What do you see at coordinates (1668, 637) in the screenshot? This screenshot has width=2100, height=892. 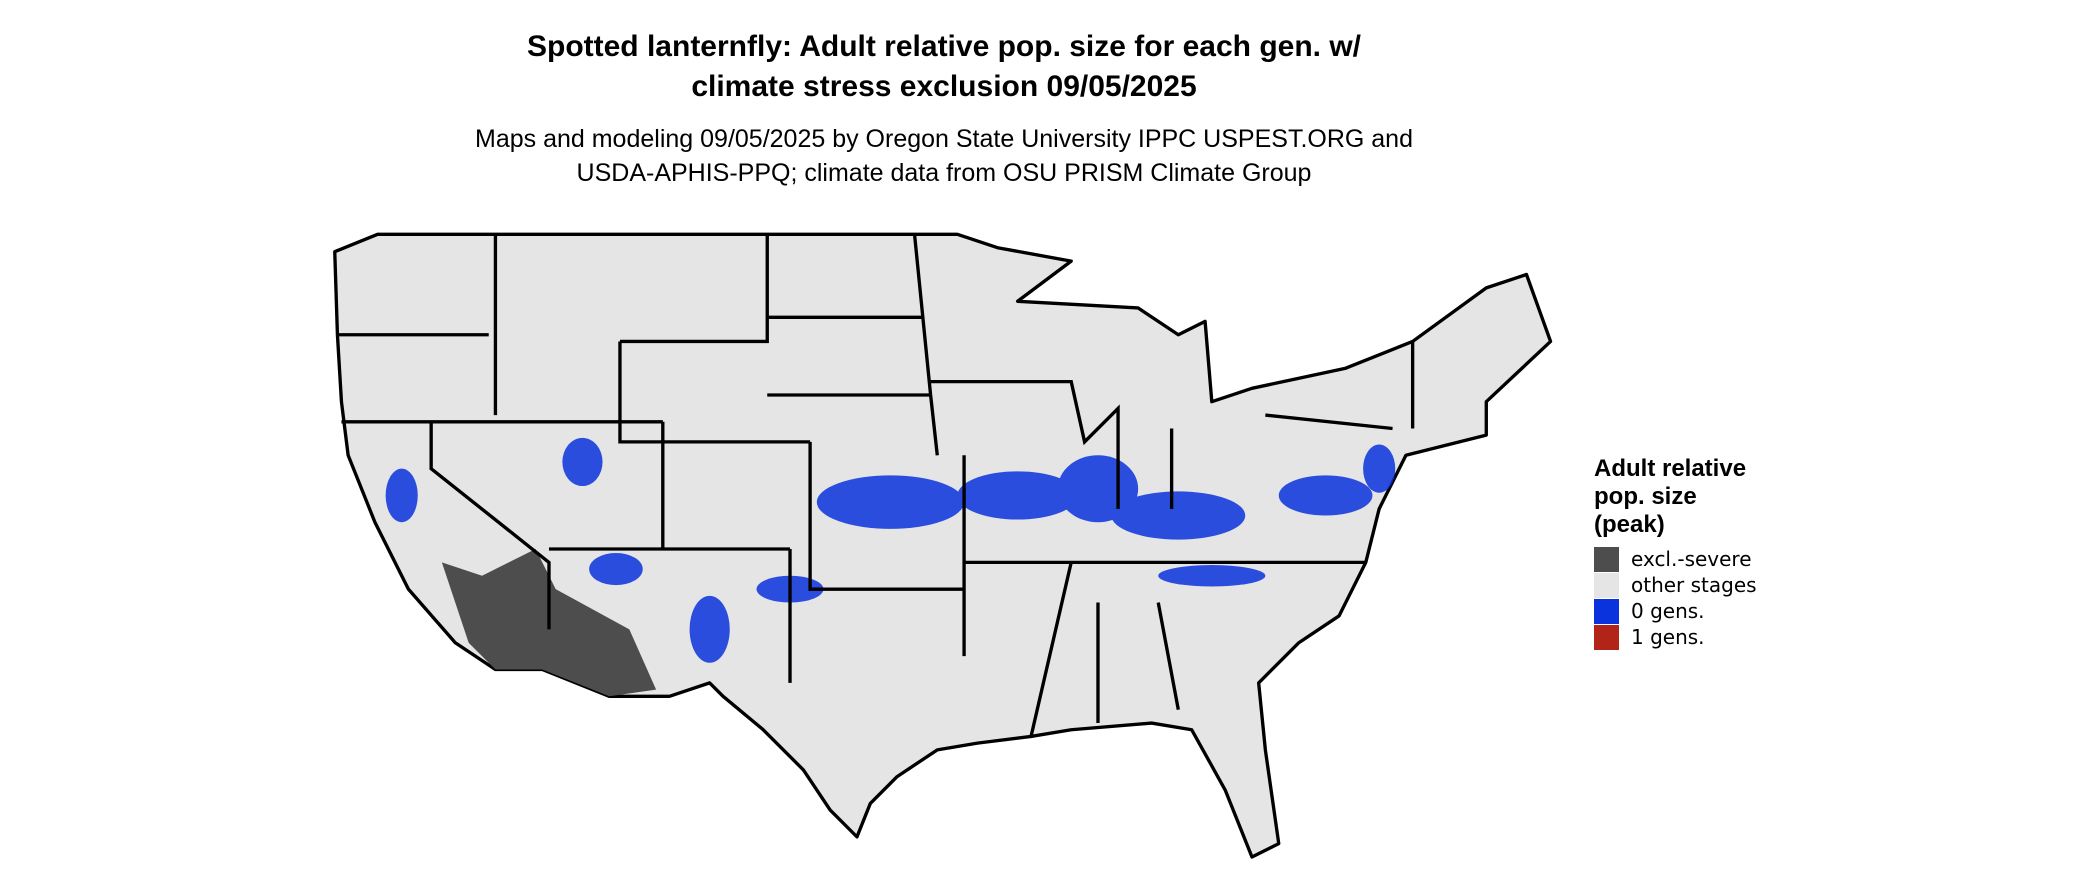 I see `legend-label: 1 gens.` at bounding box center [1668, 637].